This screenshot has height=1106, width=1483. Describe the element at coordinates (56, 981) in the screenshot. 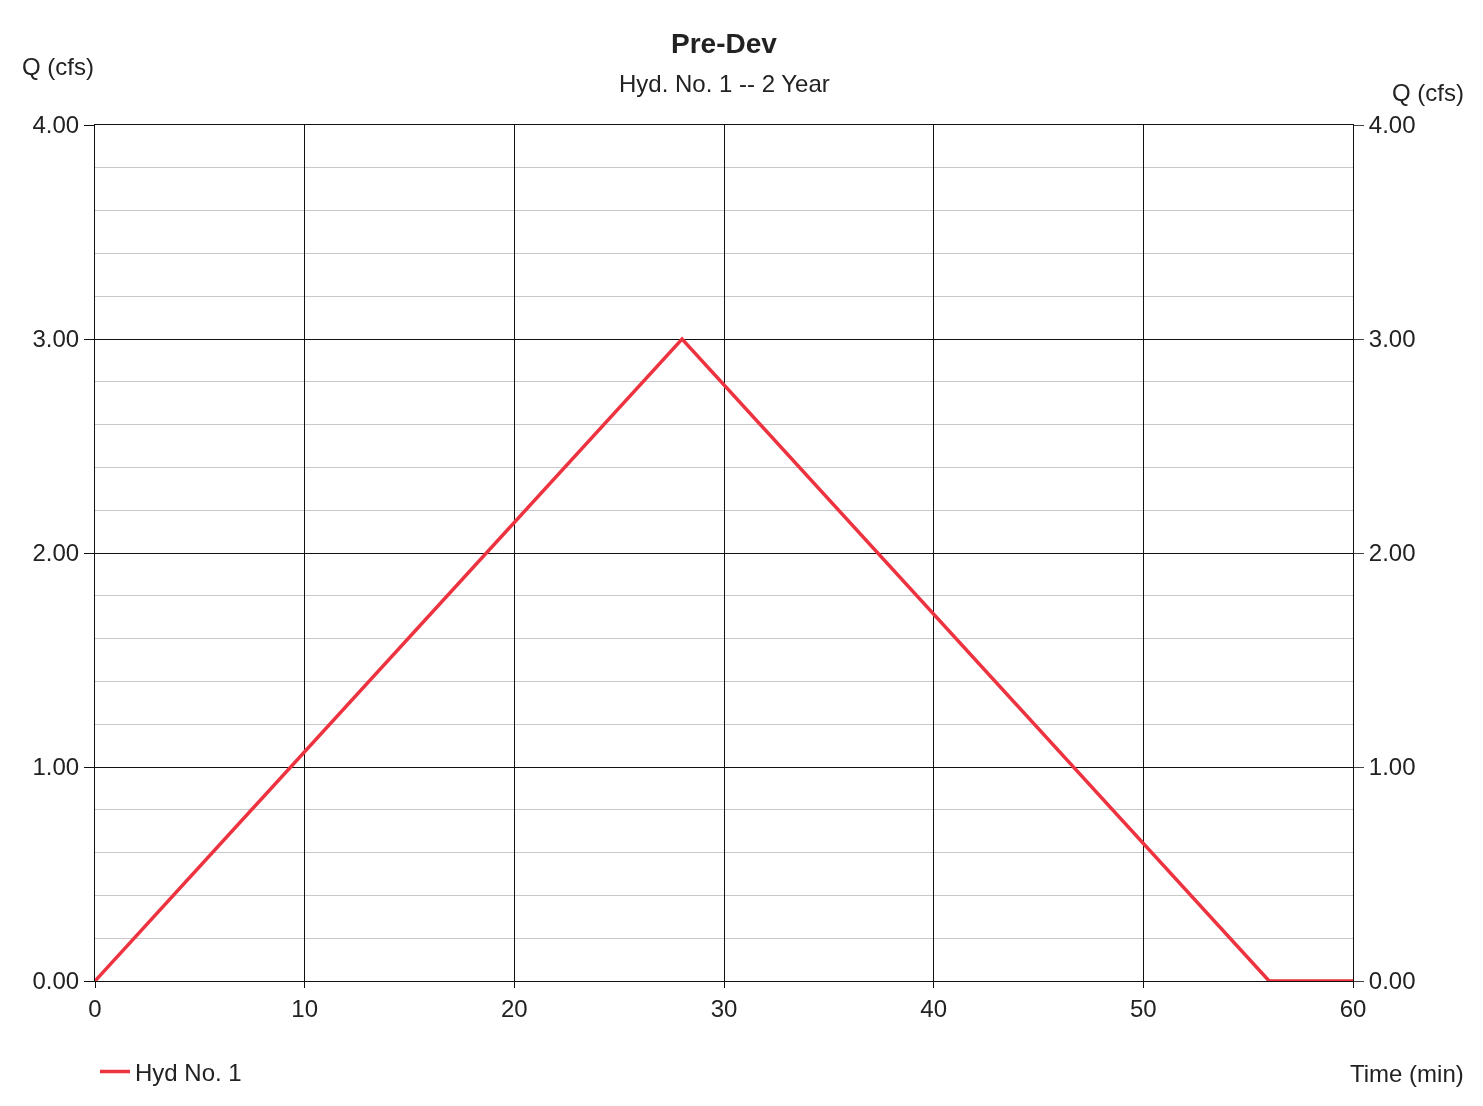

I see `y-tick-label: 0.00` at that location.